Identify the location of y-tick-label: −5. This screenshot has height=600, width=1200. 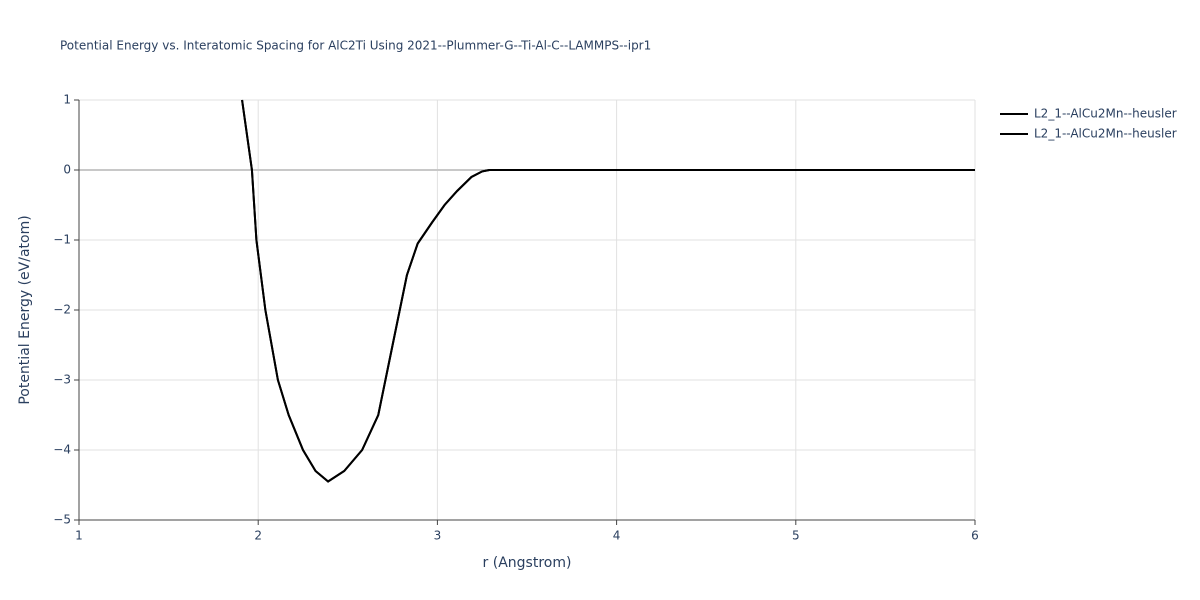
(62, 520).